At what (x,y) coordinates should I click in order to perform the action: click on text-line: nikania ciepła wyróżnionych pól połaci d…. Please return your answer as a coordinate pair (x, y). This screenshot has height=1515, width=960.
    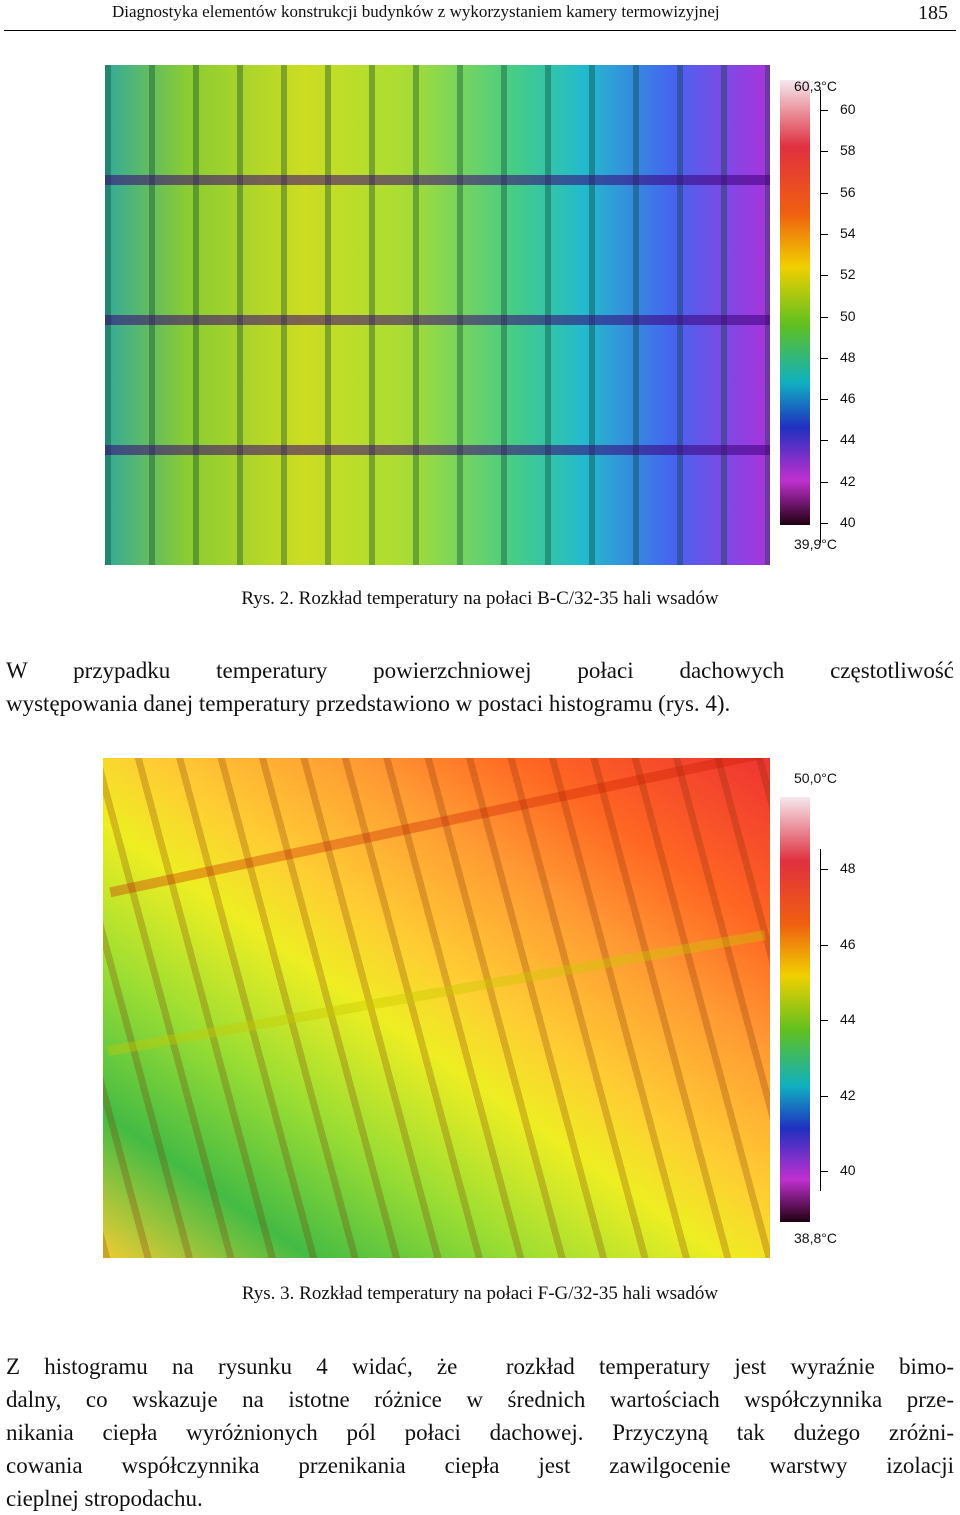
    Looking at the image, I should click on (480, 1432).